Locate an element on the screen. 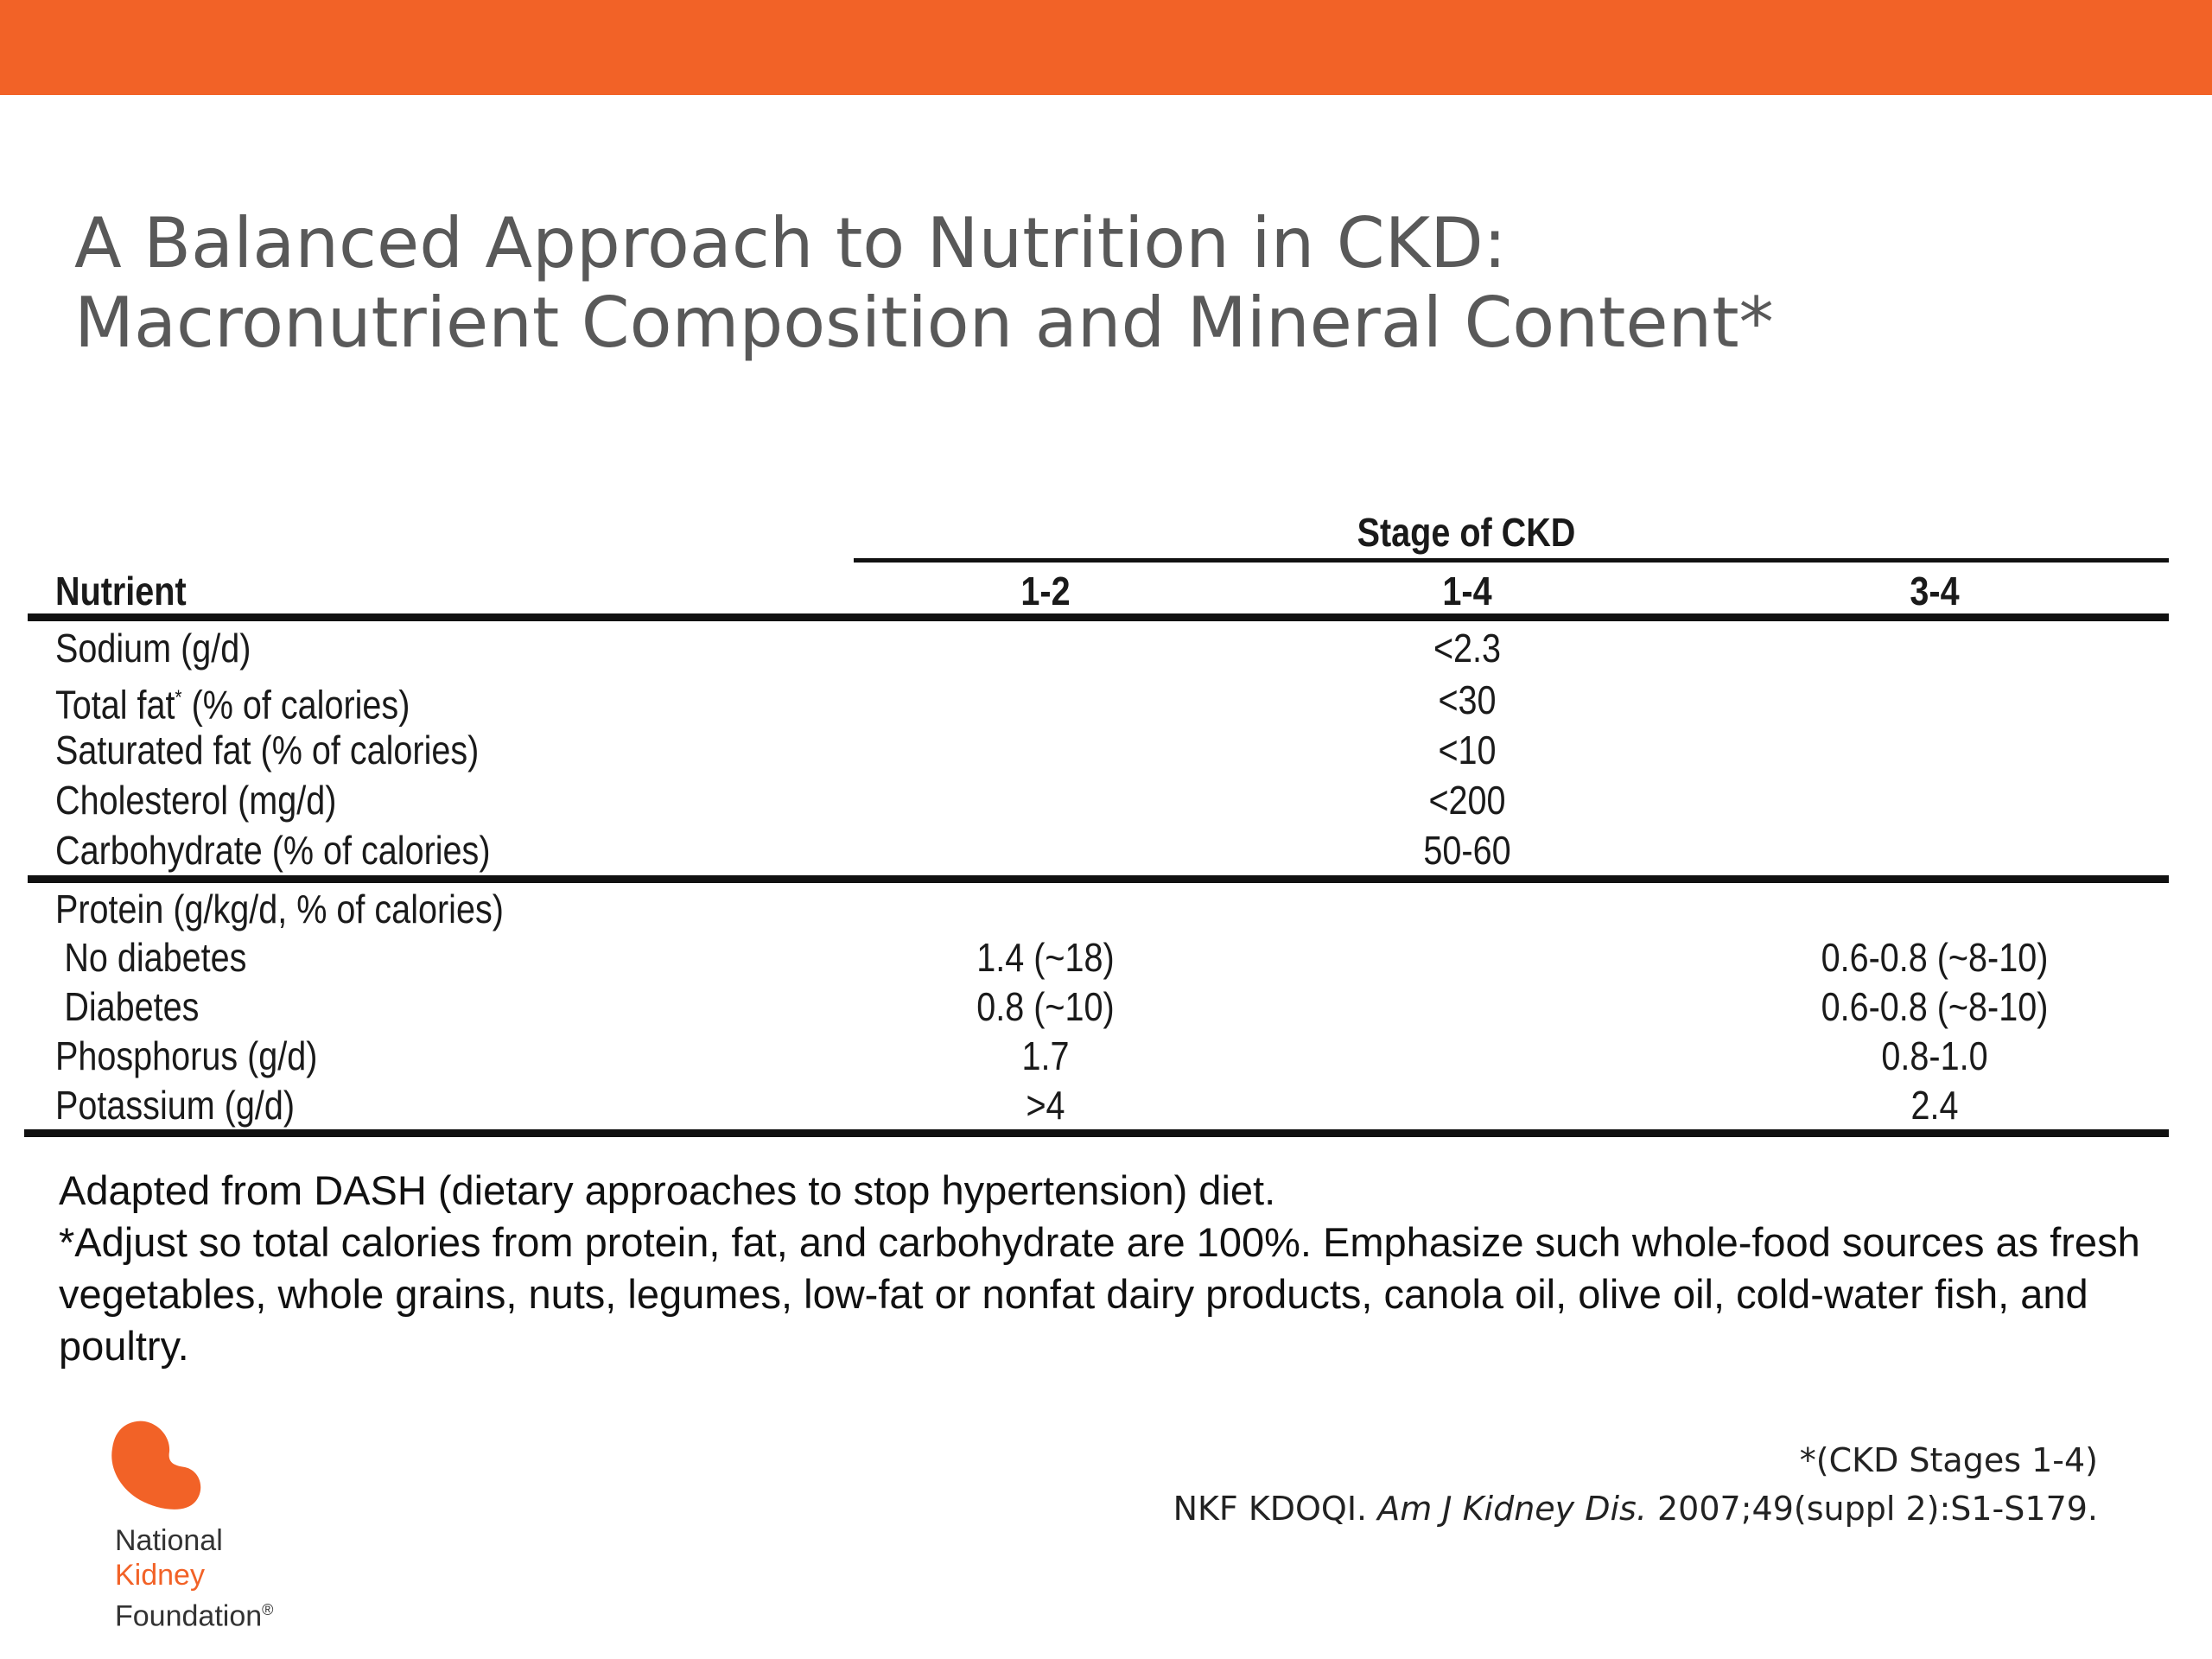 The image size is (2212, 1659). logo-wordmark: National Kidney Foundation® is located at coordinates (194, 1578).